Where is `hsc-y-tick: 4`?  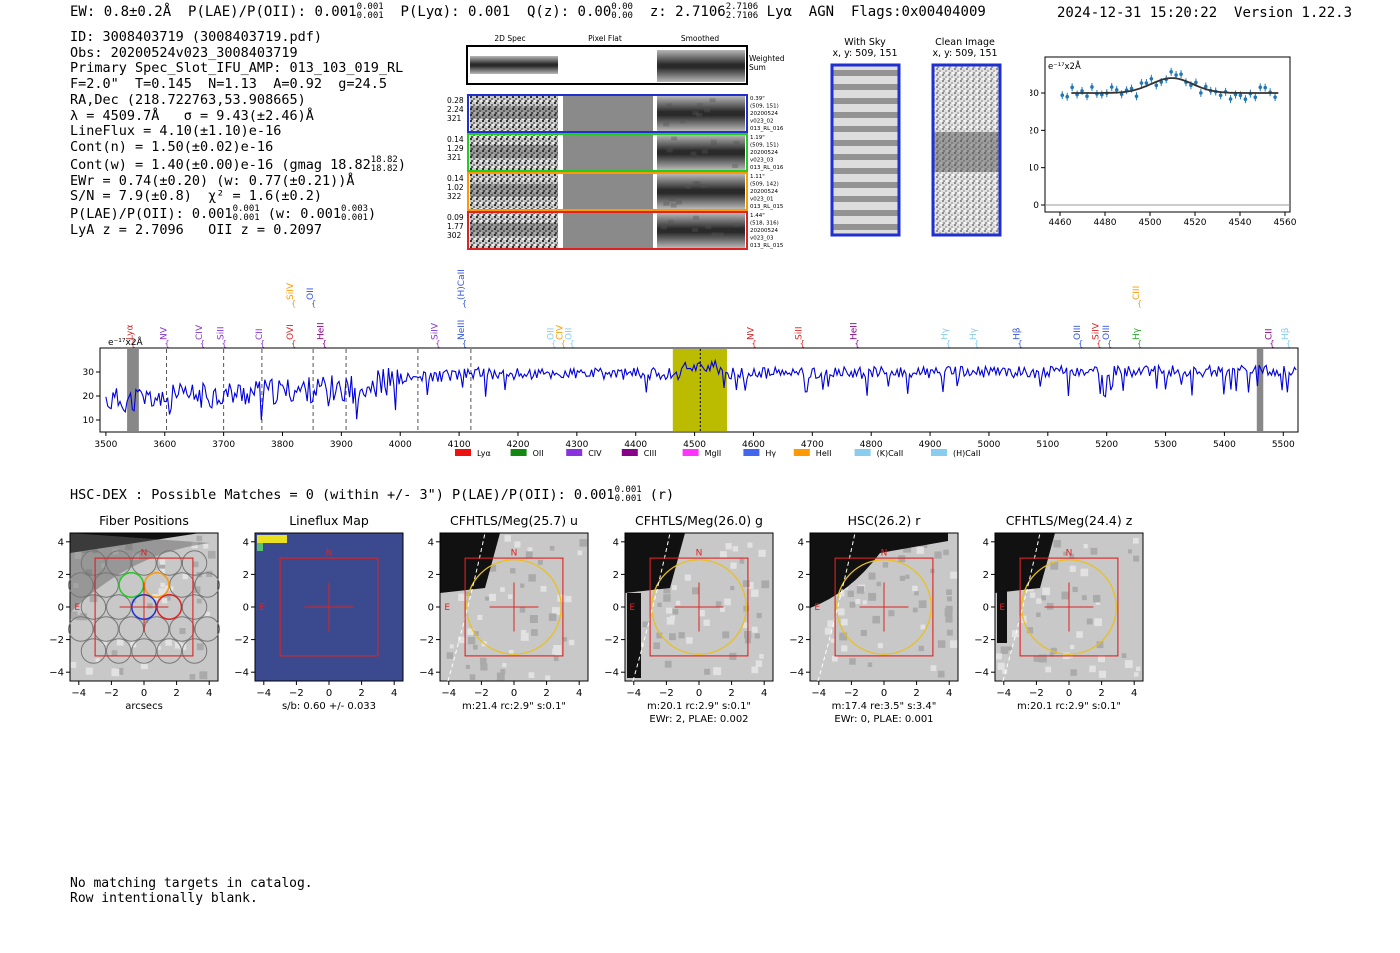 hsc-y-tick: 4 is located at coordinates (986, 542).